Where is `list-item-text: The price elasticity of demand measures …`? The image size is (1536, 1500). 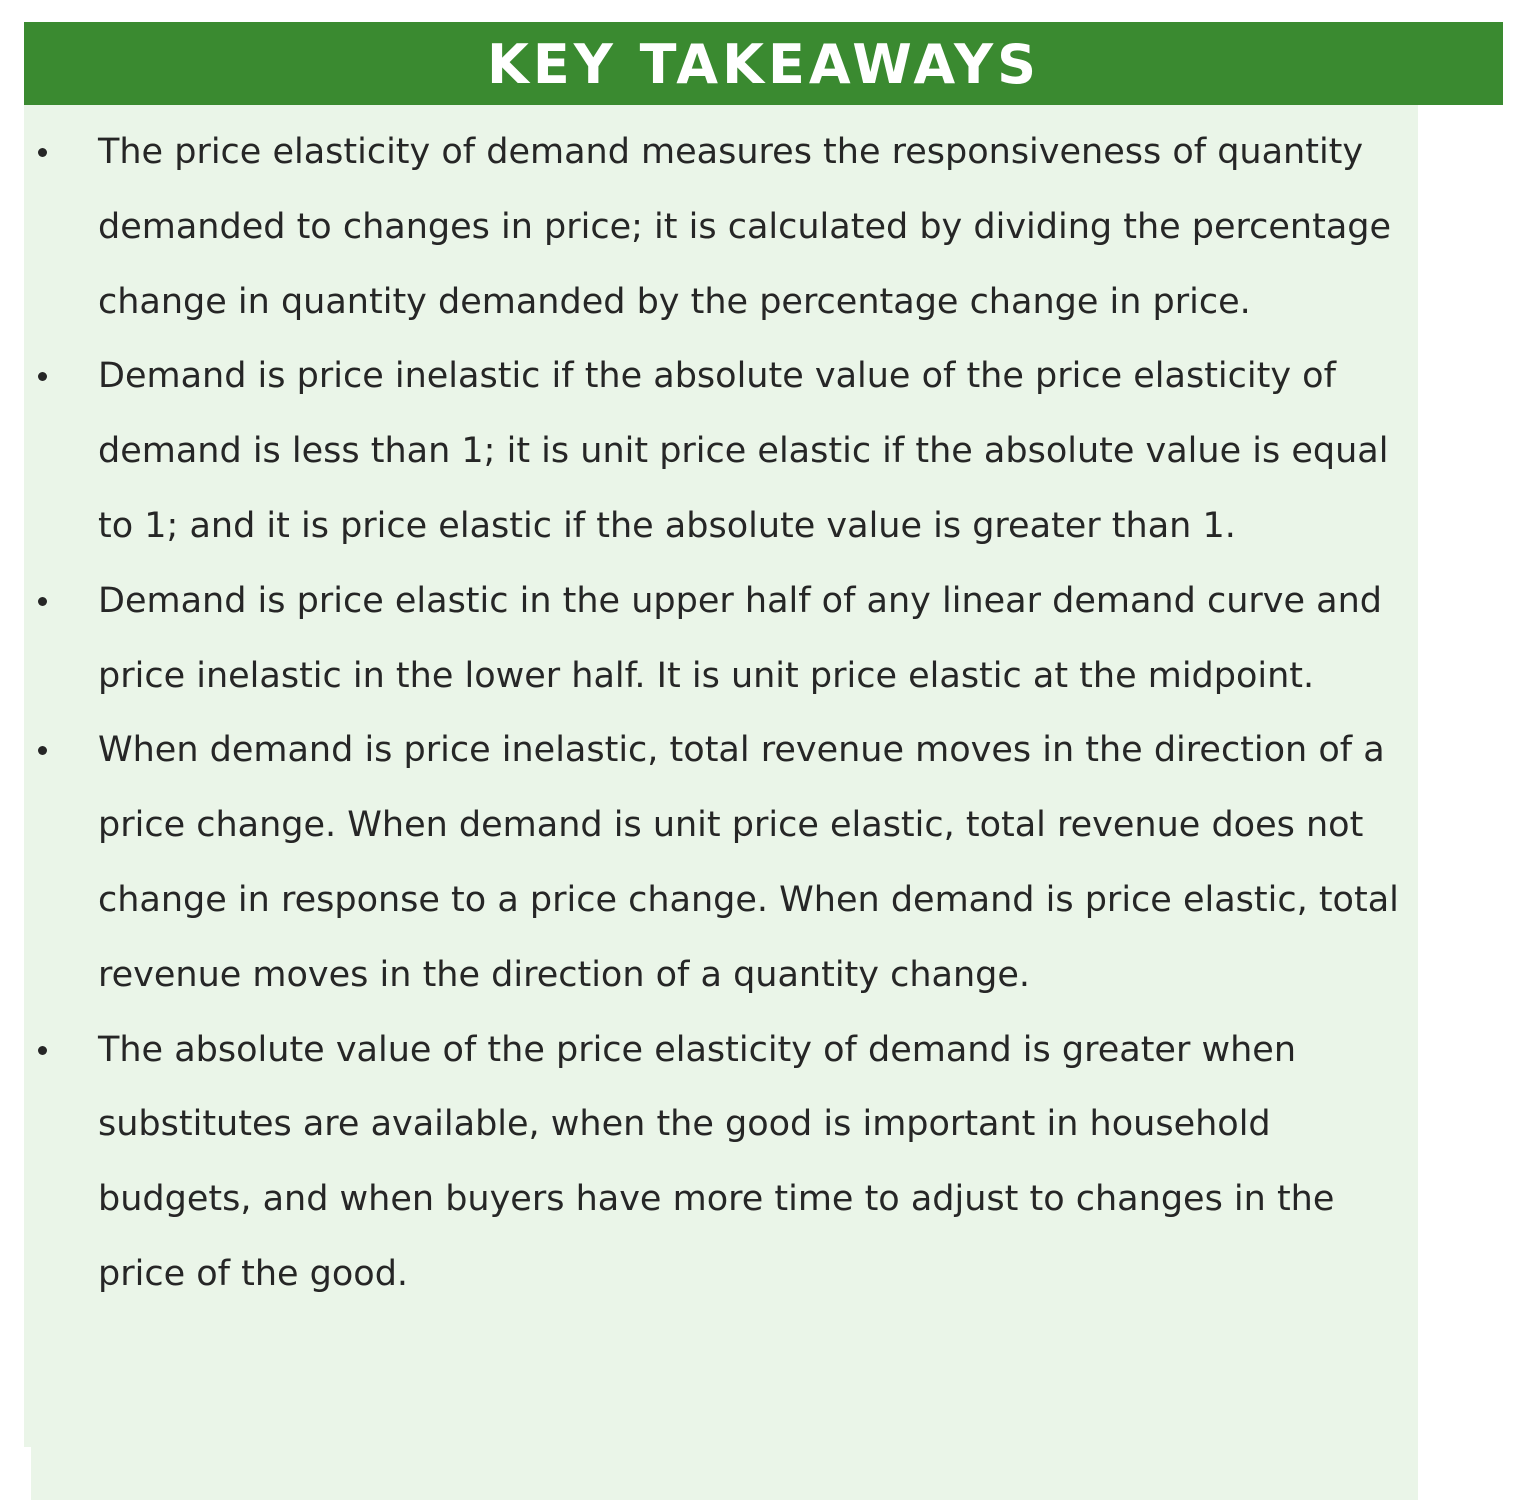 list-item-text: The price elasticity of demand measures … is located at coordinates (745, 227).